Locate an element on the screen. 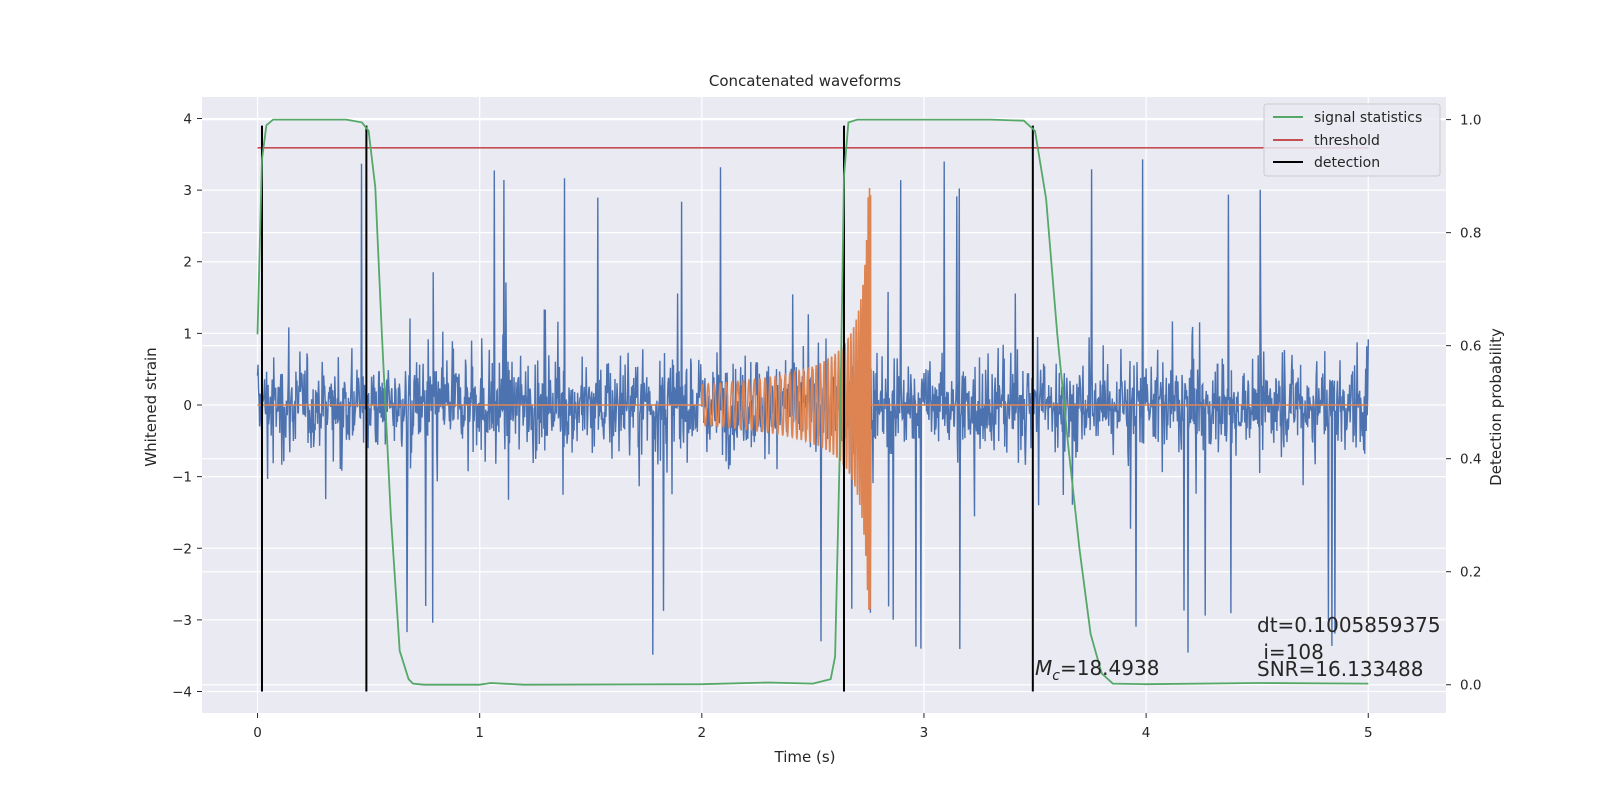 The height and width of the screenshot is (800, 1600). y2-tick-label: 0.6 is located at coordinates (1470, 347).